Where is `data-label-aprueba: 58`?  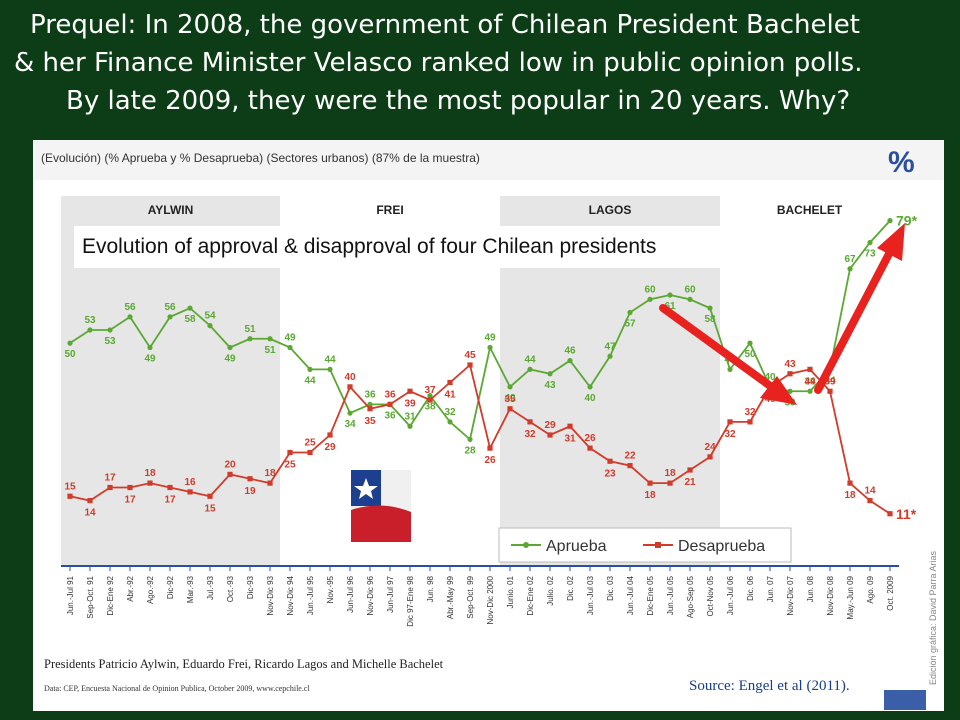 data-label-aprueba: 58 is located at coordinates (710, 319).